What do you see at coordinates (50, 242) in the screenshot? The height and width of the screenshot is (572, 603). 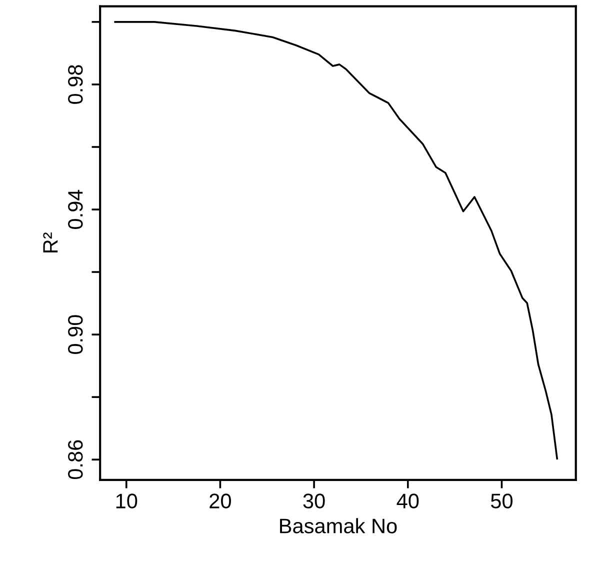 I see `y-axis-title: R²` at bounding box center [50, 242].